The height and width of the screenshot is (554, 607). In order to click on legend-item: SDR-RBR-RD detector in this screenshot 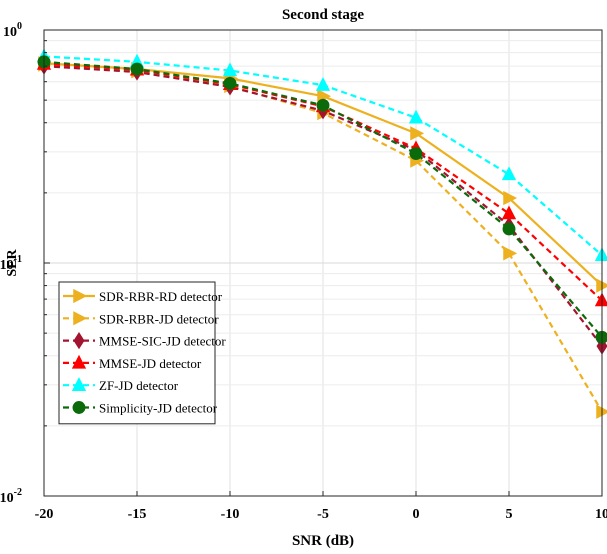, I will do `click(143, 296)`.